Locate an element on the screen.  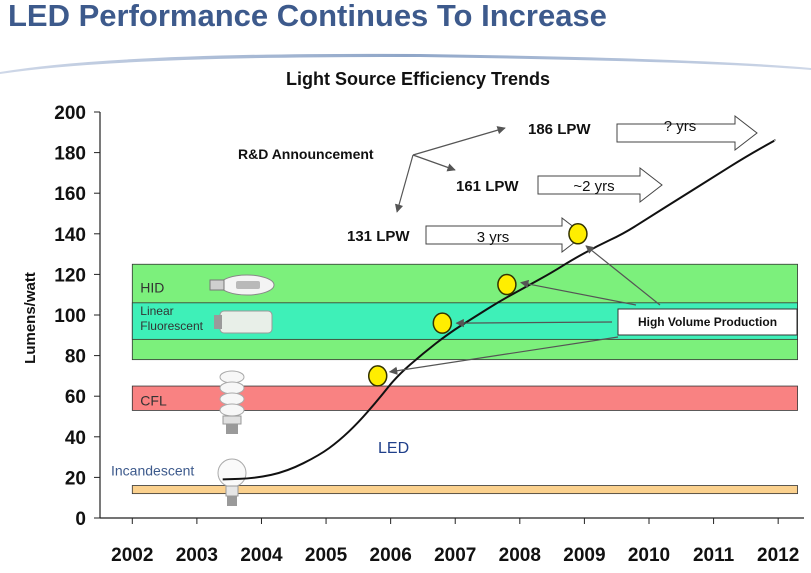
tube-cap is located at coordinates (218, 322).